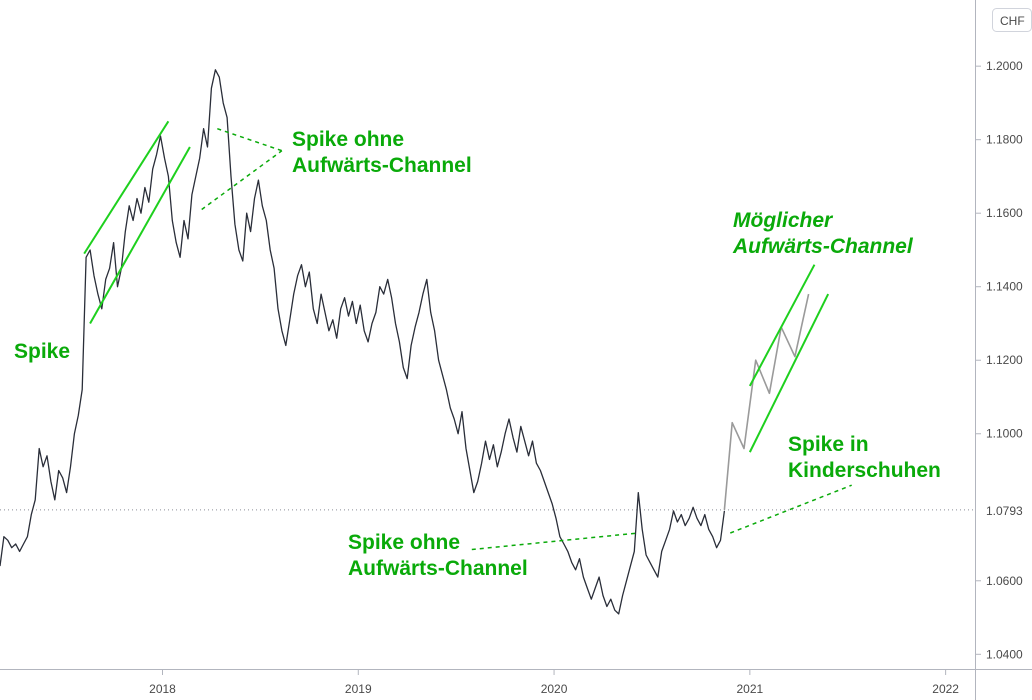  Describe the element at coordinates (1004, 654) in the screenshot. I see `y-tick-label: 1.0400` at that location.